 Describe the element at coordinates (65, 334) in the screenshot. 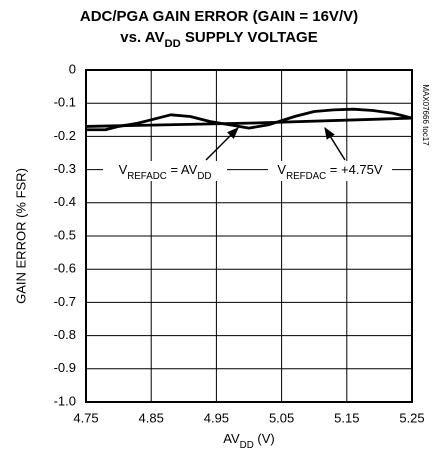

I see `y-tick-label: -0.8` at that location.